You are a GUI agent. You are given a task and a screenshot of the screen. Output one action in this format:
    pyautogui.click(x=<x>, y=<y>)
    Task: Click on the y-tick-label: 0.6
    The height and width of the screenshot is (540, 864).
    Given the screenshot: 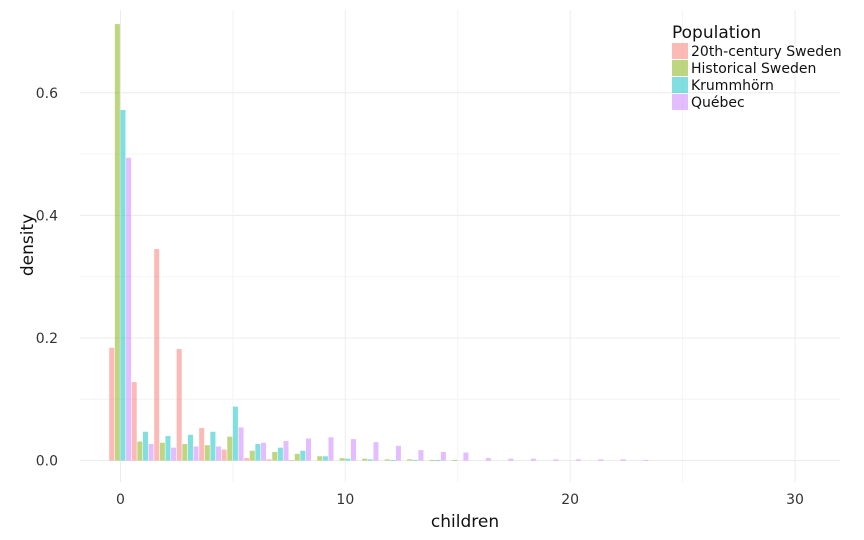 What is the action you would take?
    pyautogui.click(x=47, y=94)
    